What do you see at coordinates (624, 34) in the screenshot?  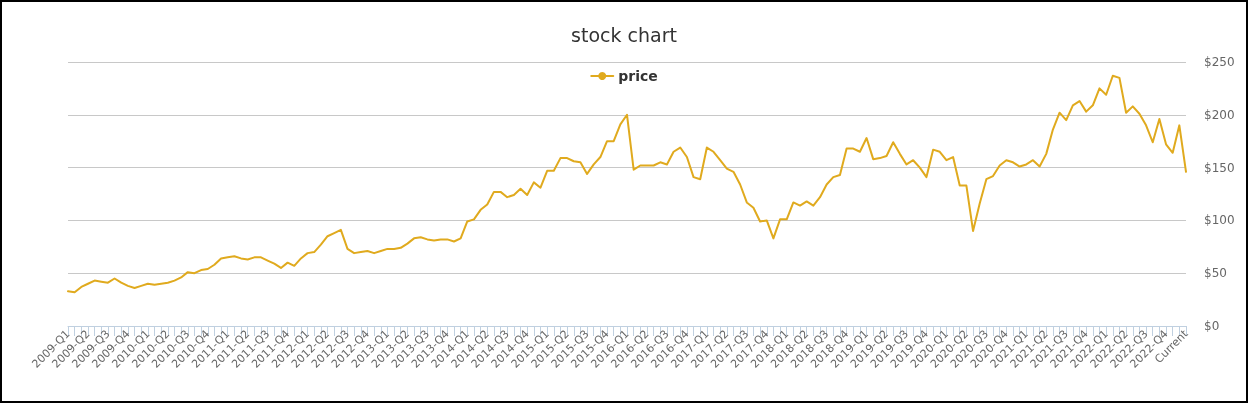 I see `chart-title: stock chart` at bounding box center [624, 34].